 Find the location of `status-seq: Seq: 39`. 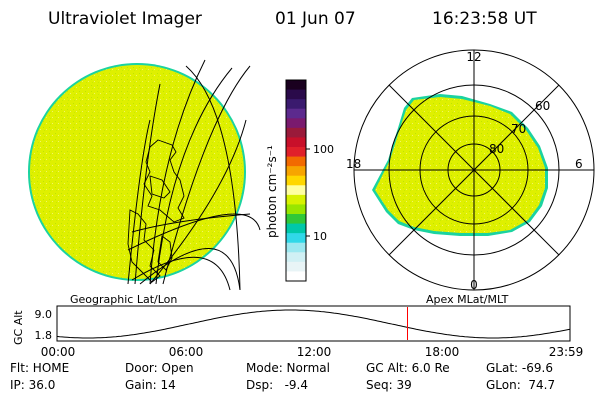

status-seq: Seq: 39 is located at coordinates (389, 385).